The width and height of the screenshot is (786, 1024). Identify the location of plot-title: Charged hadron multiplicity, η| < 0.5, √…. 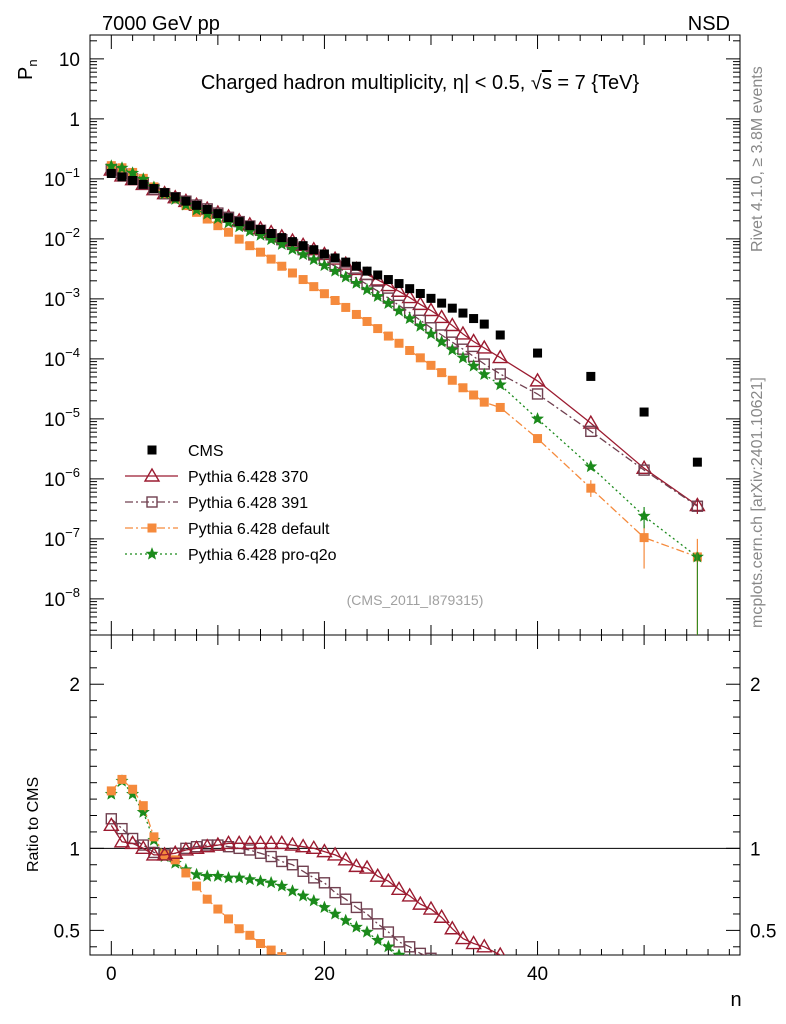
(420, 83).